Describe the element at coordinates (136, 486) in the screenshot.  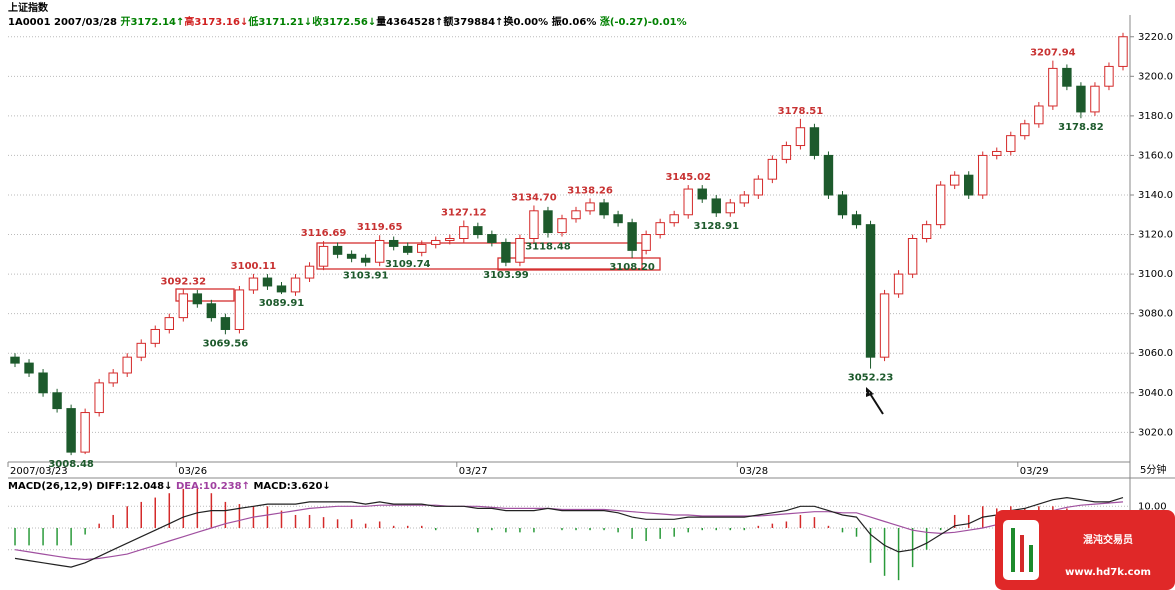
I see `header-segment: DIFF:12.048↓` at that location.